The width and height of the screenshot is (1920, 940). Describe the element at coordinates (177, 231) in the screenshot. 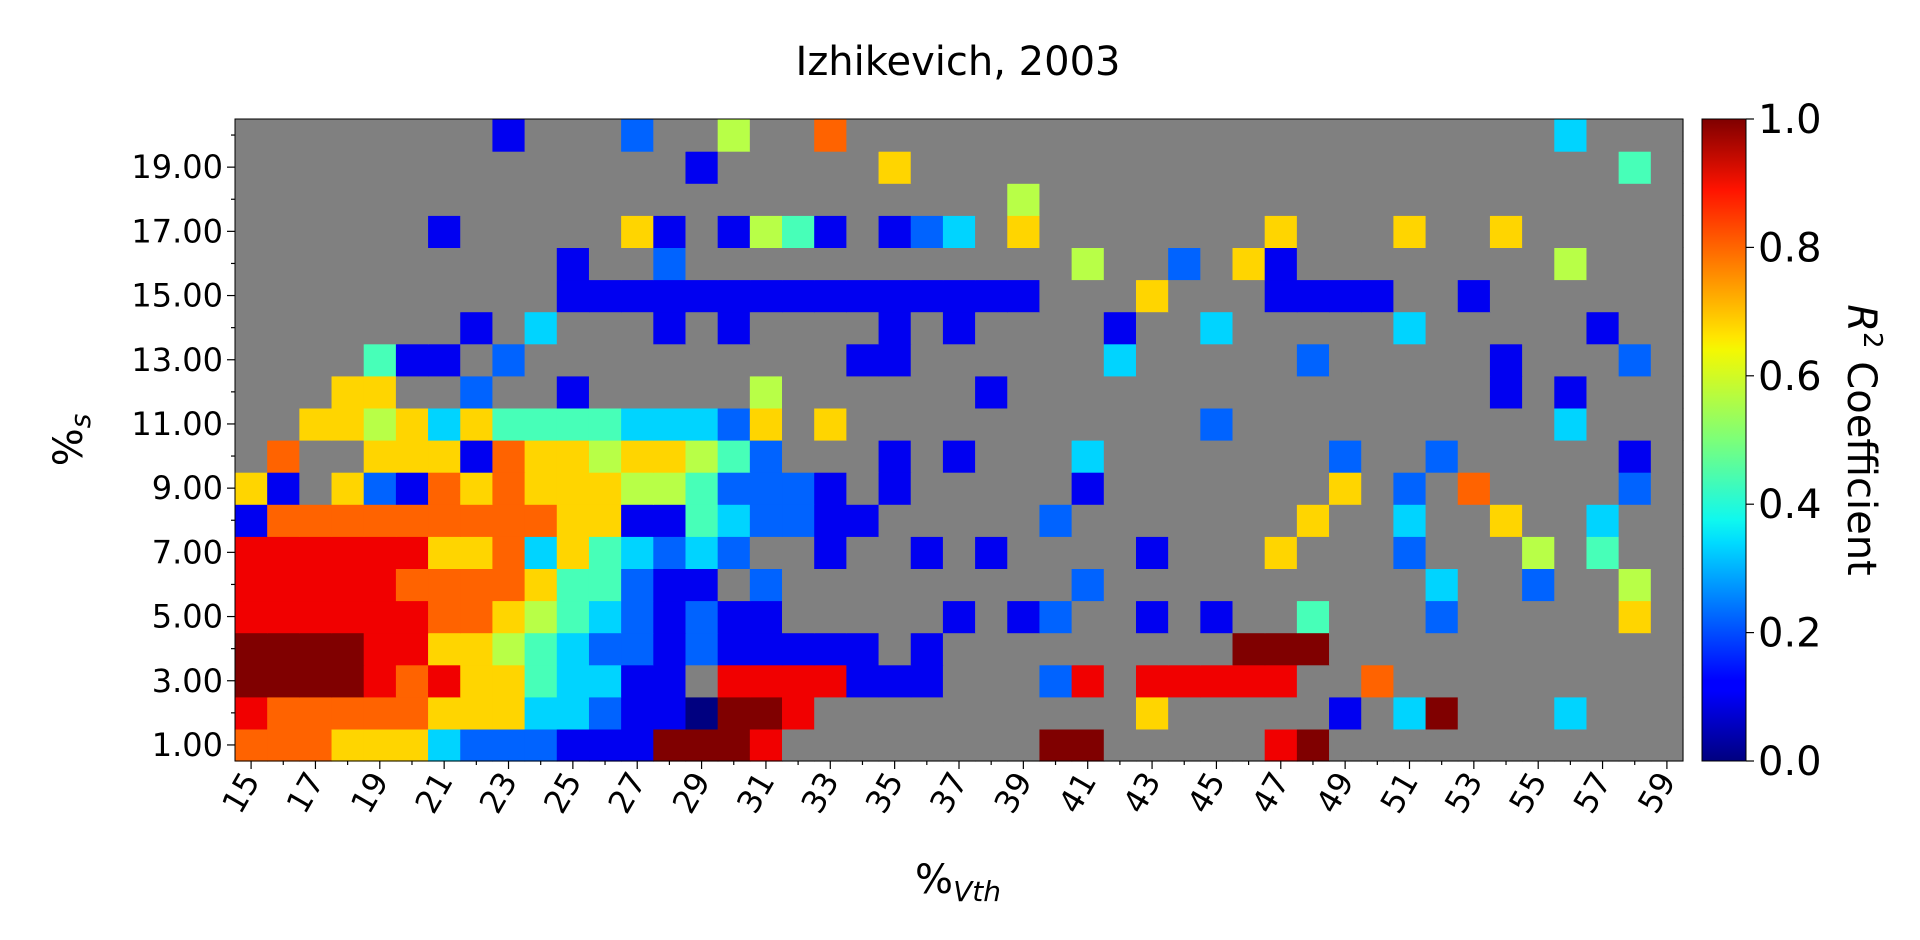

I see `y-tick-label: 17.00` at that location.